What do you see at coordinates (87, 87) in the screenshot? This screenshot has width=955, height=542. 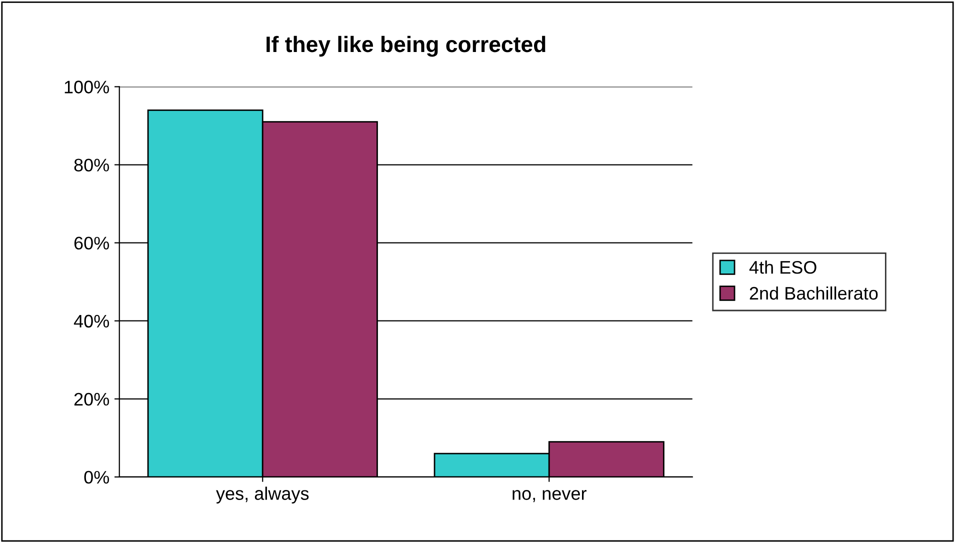 I see `y-tick-label: 100%` at bounding box center [87, 87].